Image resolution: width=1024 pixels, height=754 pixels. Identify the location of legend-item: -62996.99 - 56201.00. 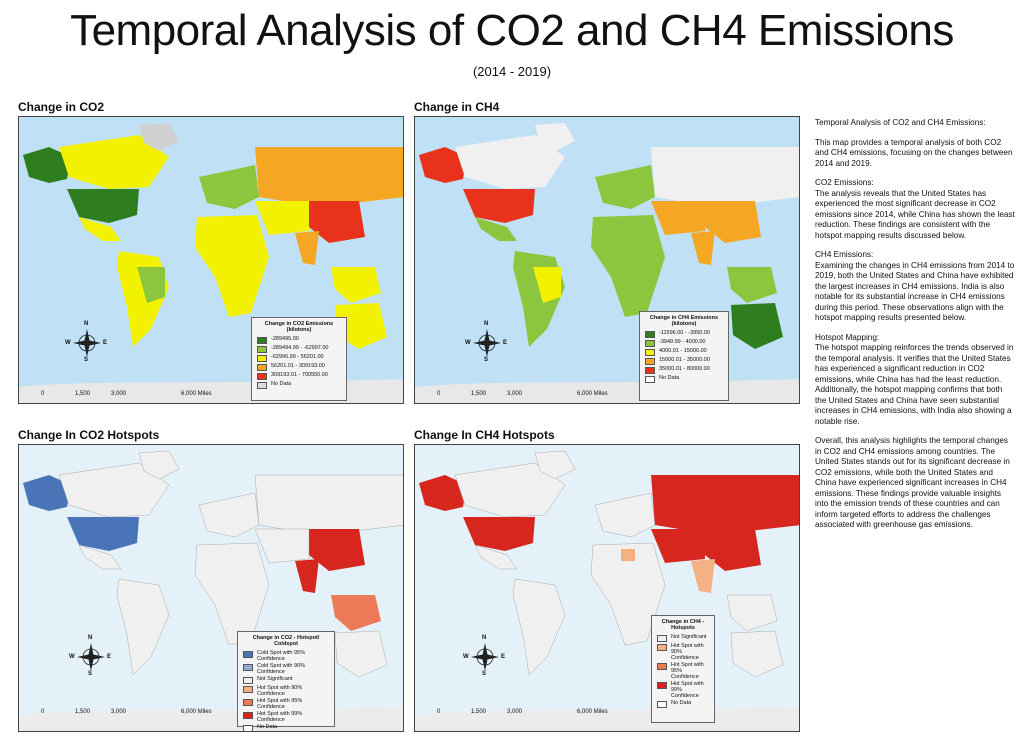
(299, 358).